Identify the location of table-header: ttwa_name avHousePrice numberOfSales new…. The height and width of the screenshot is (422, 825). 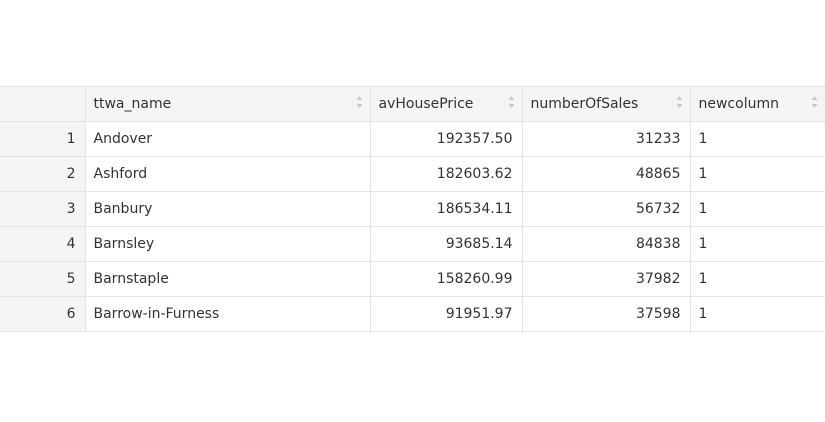
(412, 104).